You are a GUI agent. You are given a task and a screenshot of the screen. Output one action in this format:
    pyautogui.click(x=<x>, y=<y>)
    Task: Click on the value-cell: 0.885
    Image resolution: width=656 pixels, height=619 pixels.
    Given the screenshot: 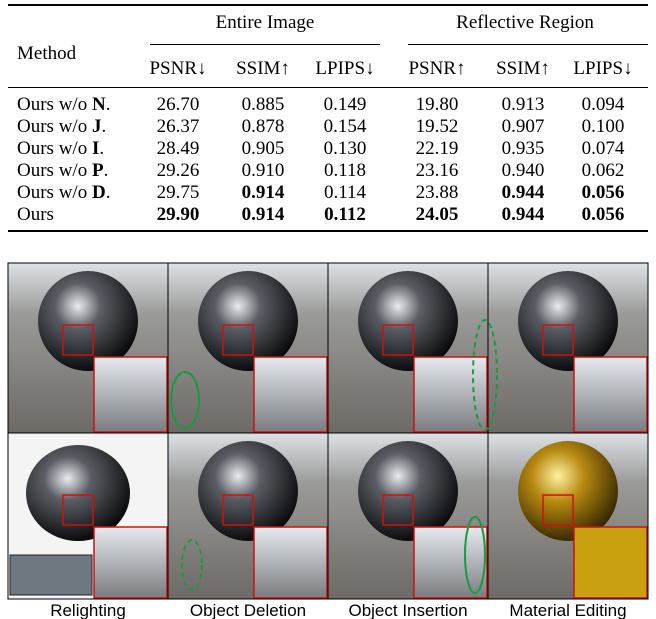 What is the action you would take?
    pyautogui.click(x=263, y=104)
    